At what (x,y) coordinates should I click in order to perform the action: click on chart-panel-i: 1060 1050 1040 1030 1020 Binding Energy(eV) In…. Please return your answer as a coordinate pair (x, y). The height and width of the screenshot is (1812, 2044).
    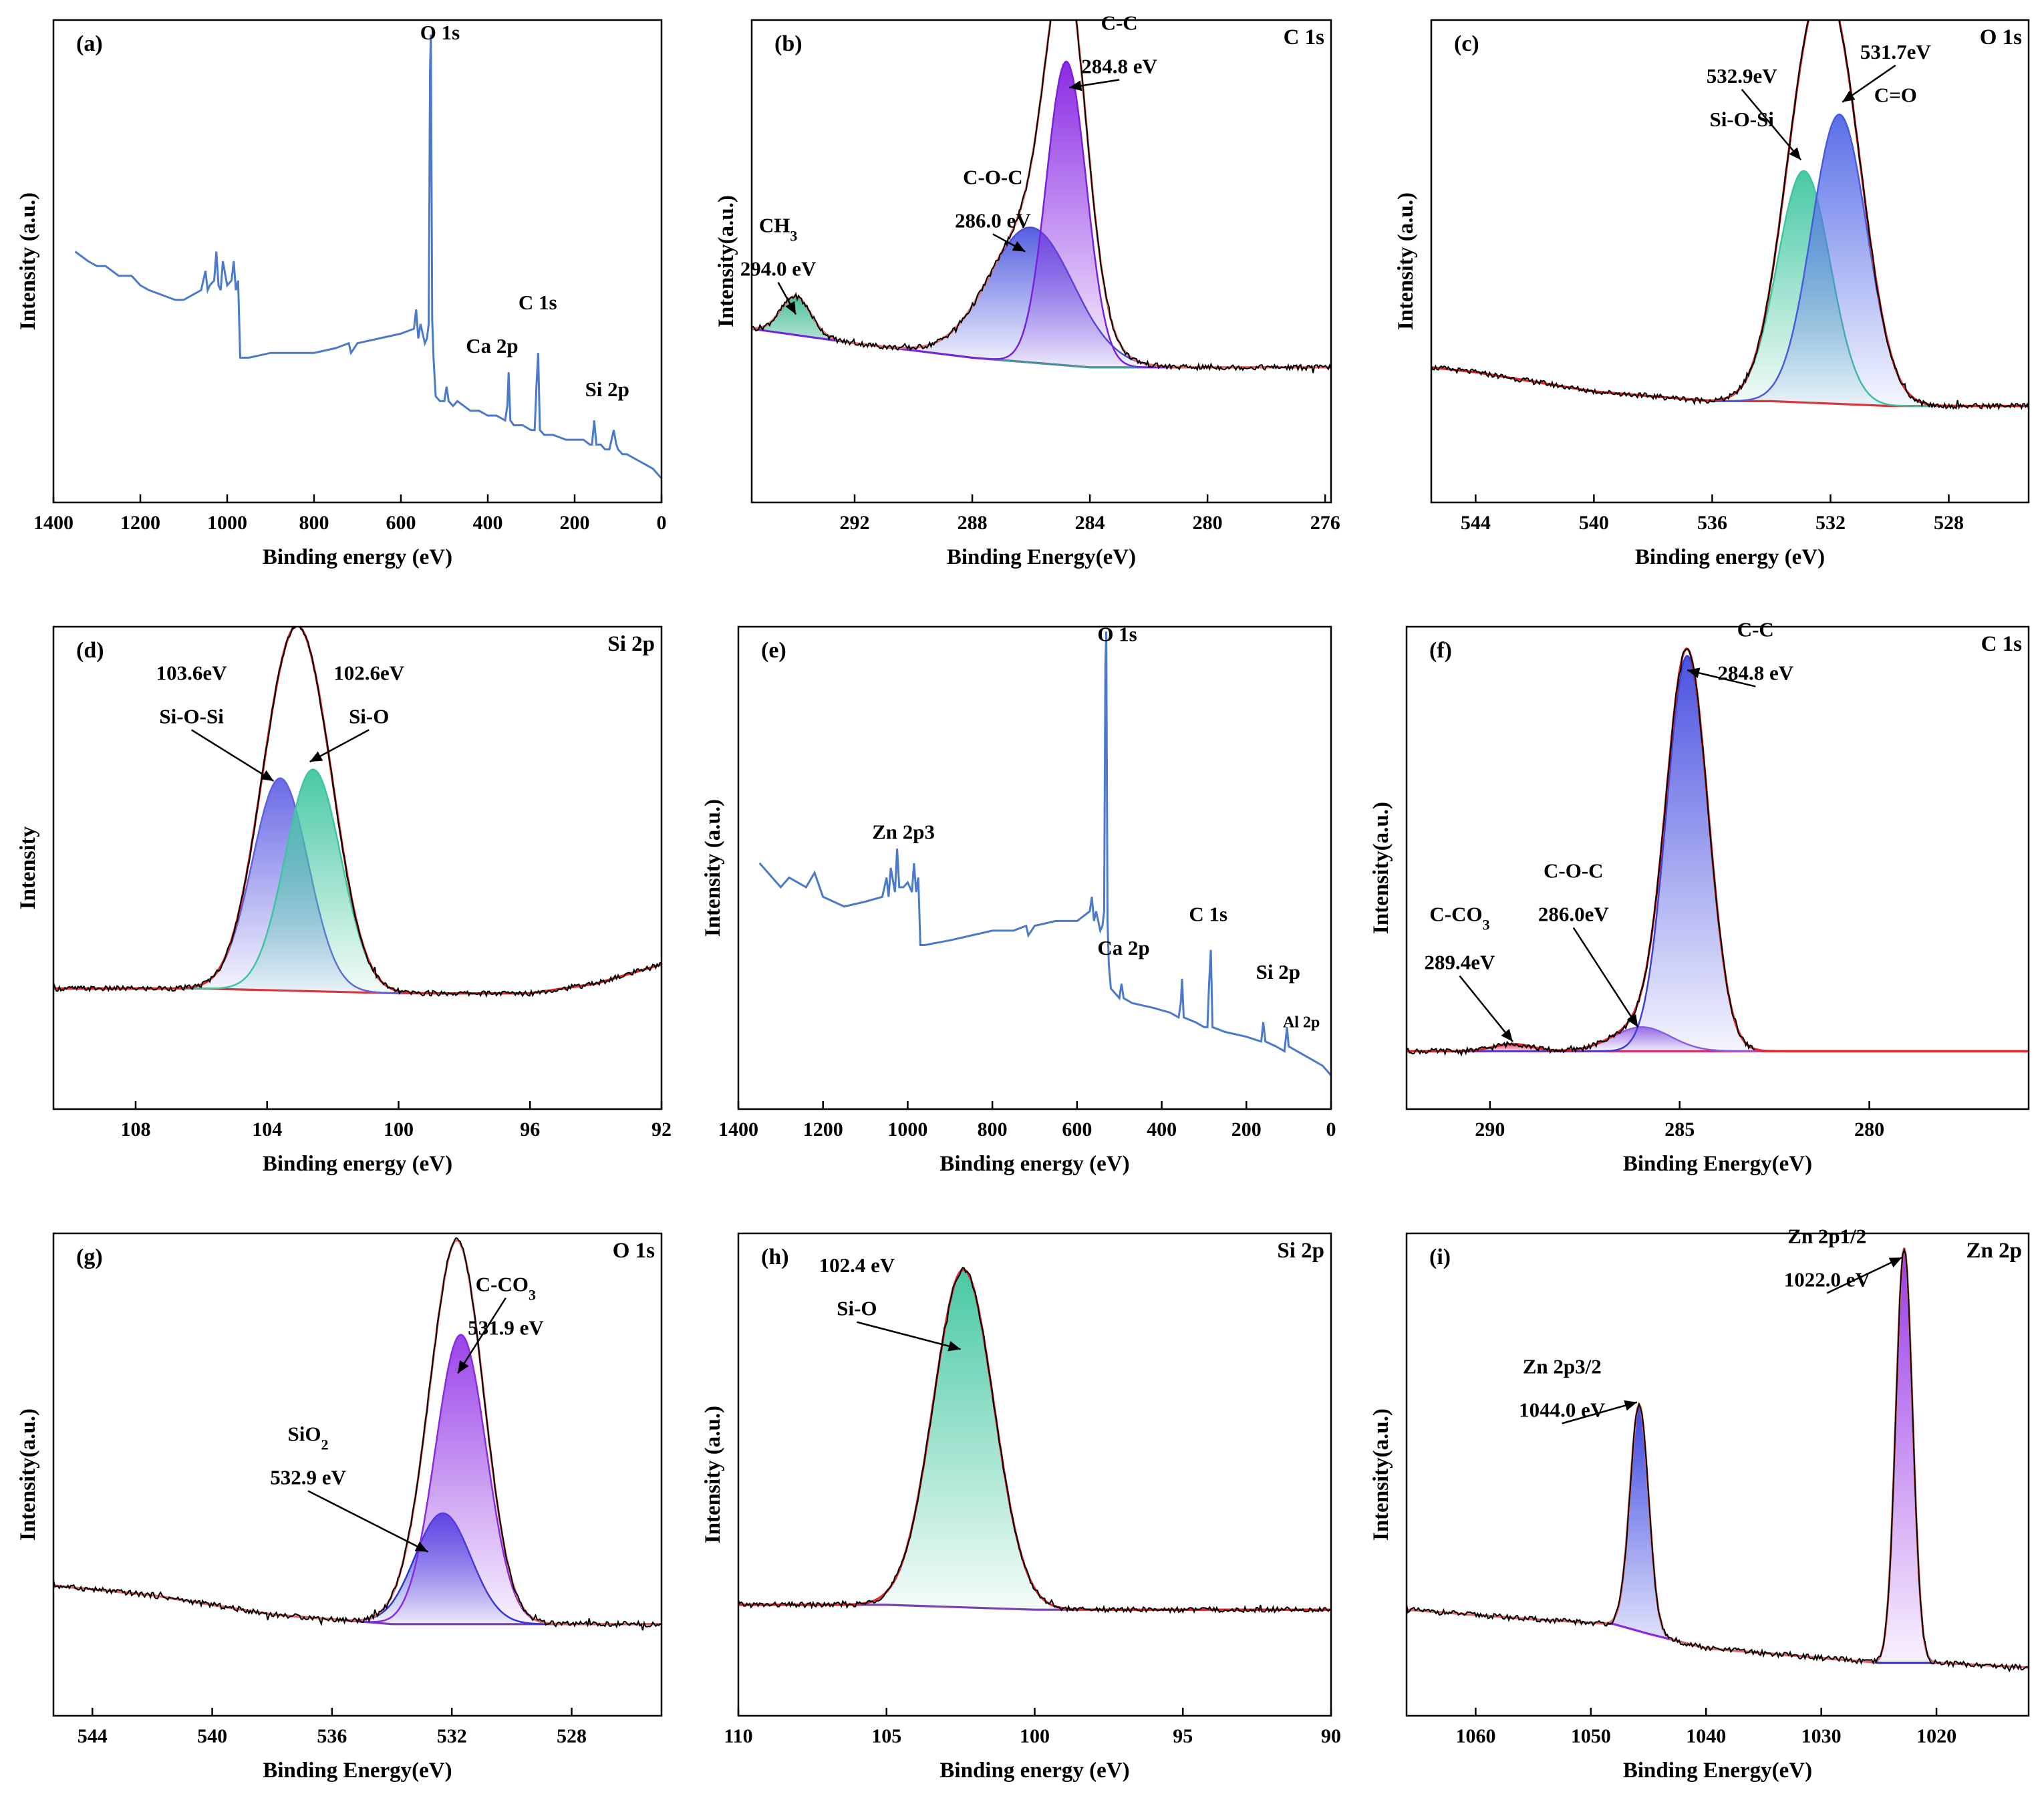
    Looking at the image, I should click on (1699, 1503).